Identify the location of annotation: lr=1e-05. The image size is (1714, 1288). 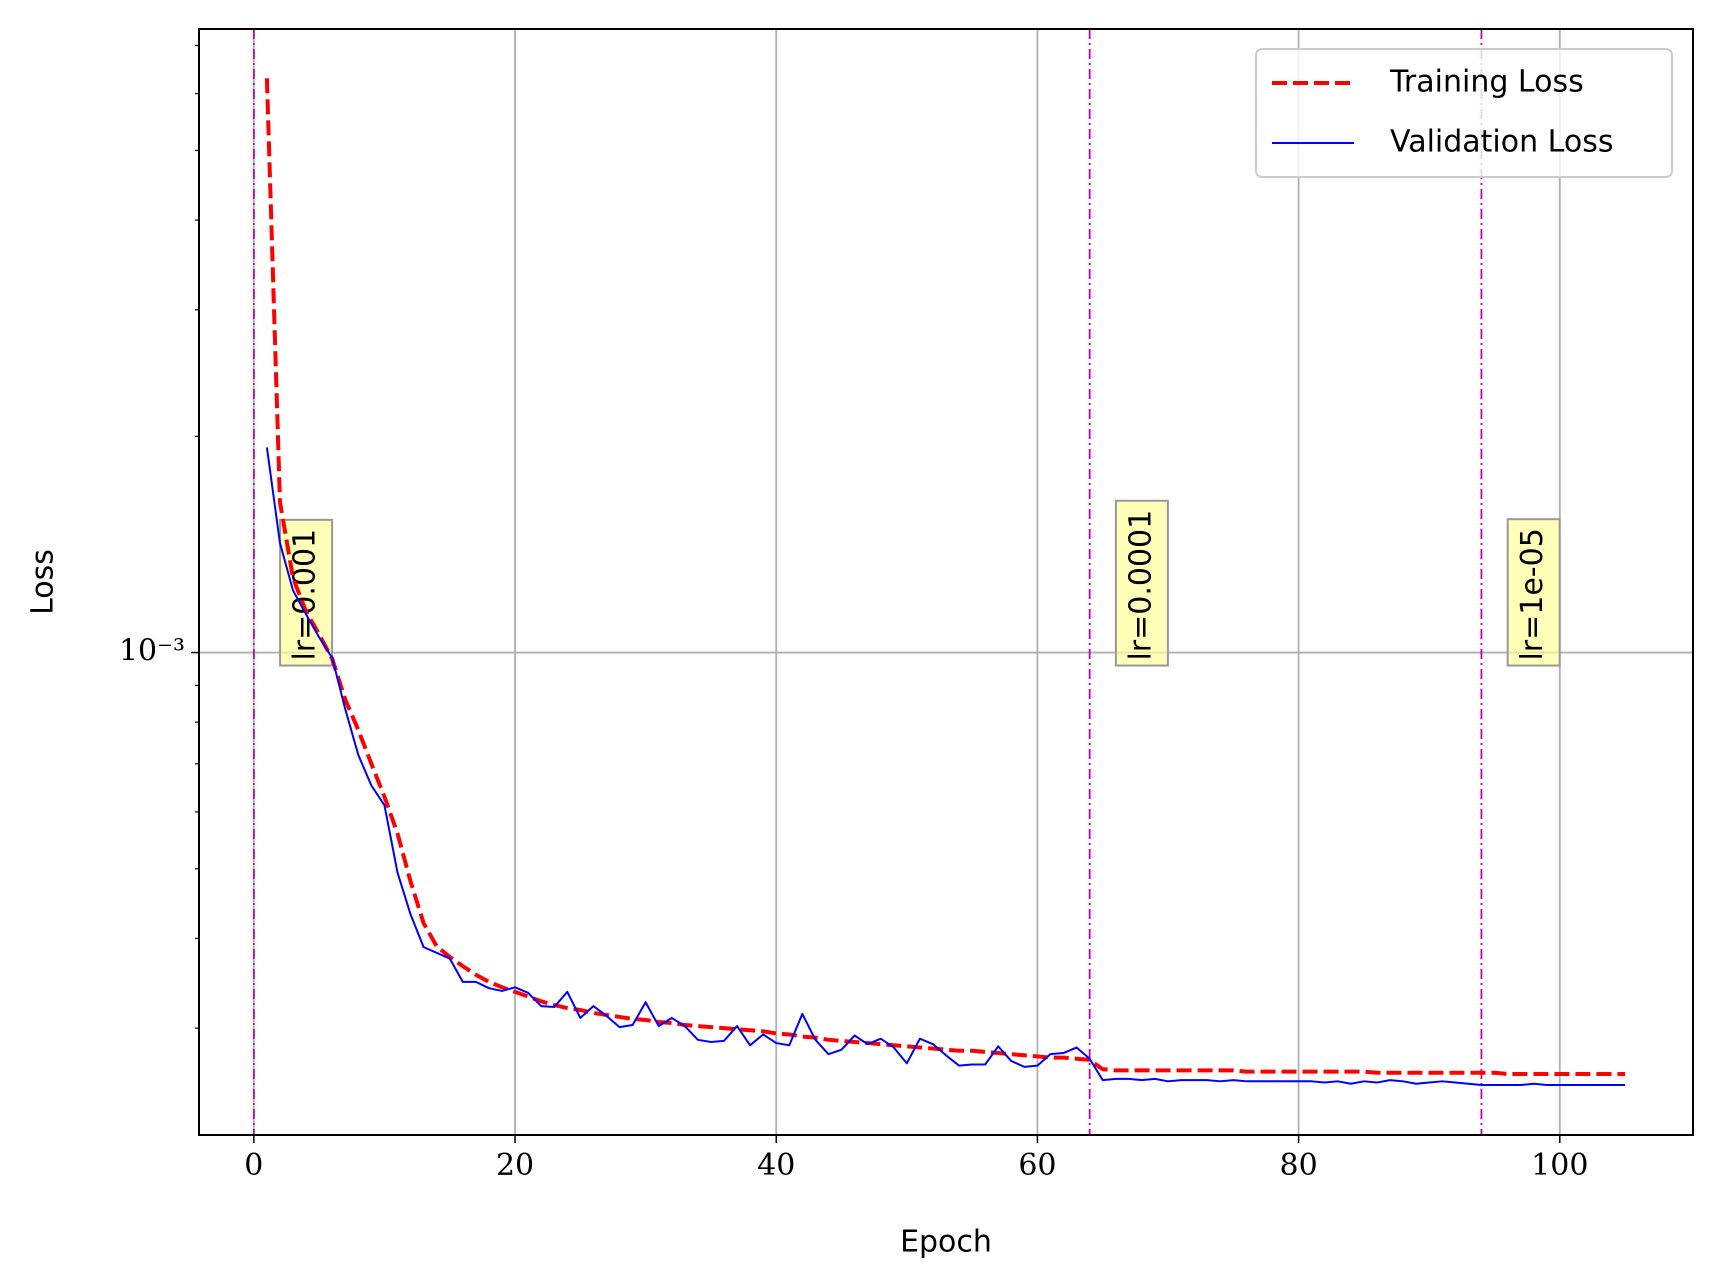
(1533, 592).